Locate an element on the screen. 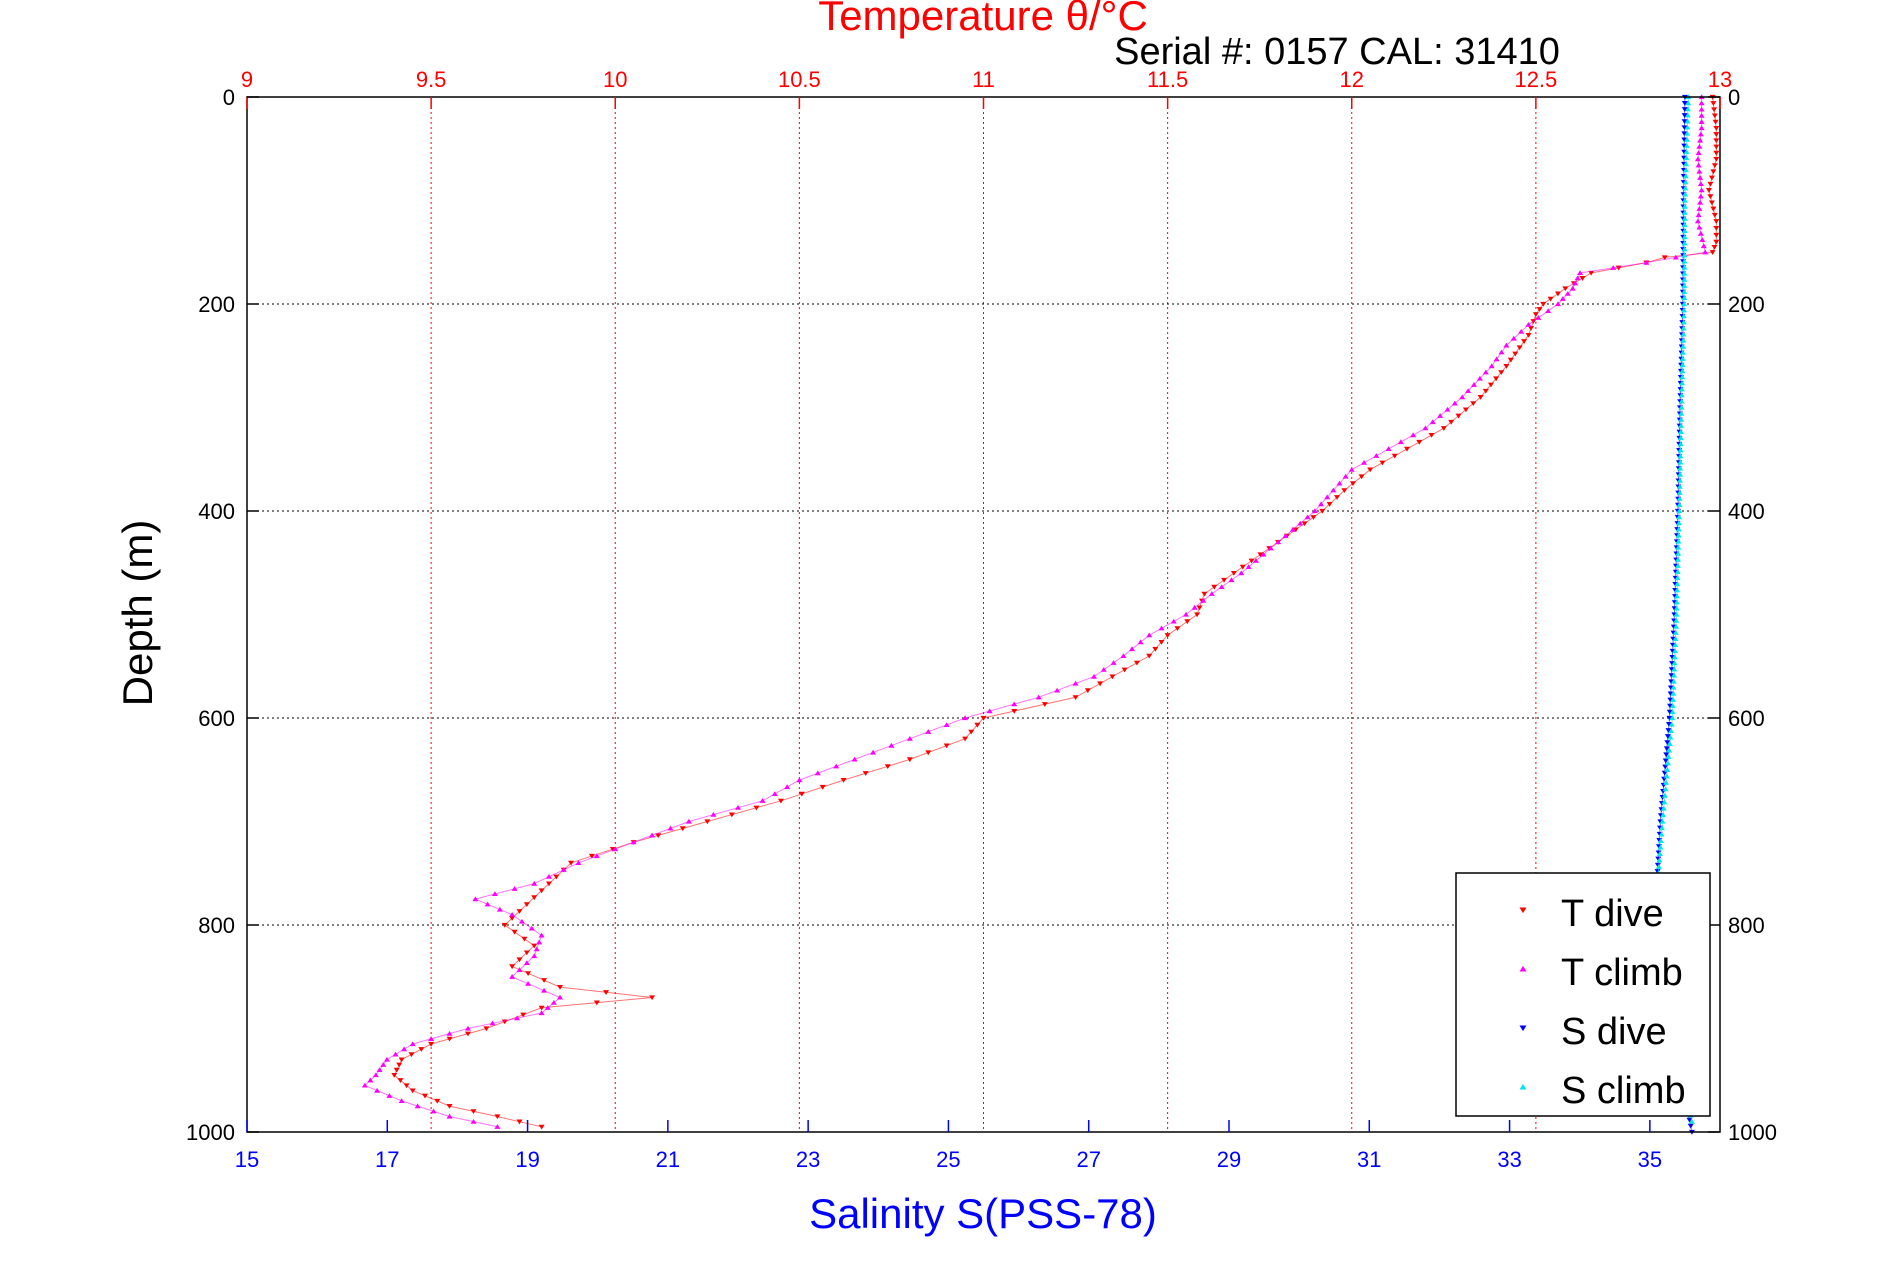  salinity-tick-label: 29 is located at coordinates (1229, 1159).